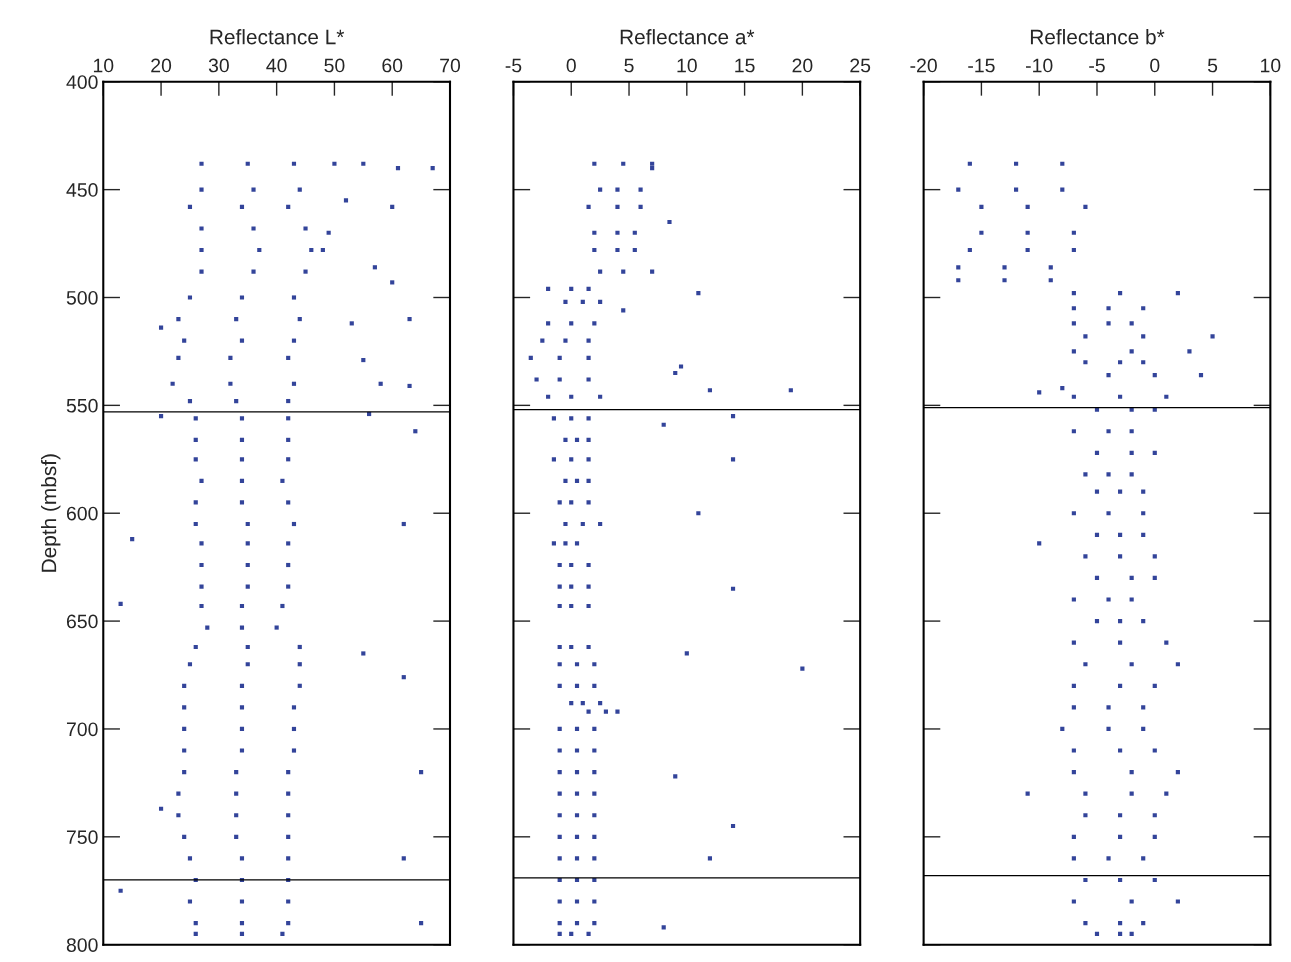  Describe the element at coordinates (82, 945) in the screenshot. I see `y-tick-label: 800` at that location.